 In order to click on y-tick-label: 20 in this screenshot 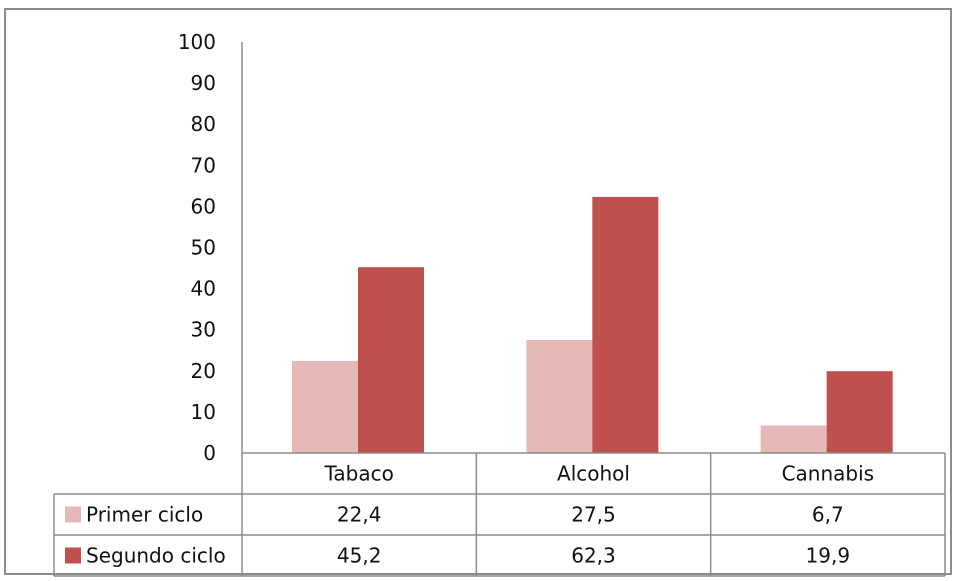, I will do `click(203, 371)`.